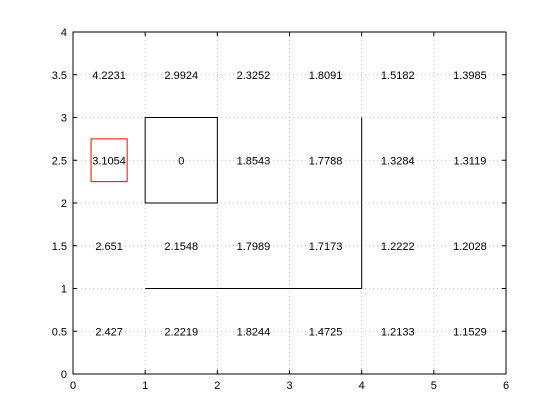  I want to click on cell-value-label: 1.1529, so click(470, 332).